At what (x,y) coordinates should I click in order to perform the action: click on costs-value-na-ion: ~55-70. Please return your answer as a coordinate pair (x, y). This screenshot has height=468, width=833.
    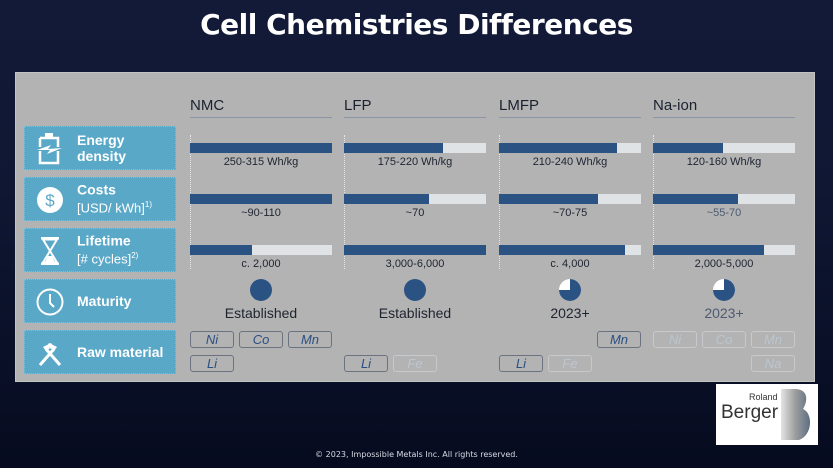
    Looking at the image, I should click on (724, 213).